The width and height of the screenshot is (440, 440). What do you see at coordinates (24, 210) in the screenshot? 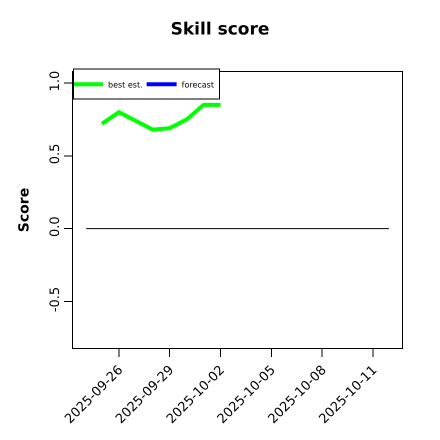
I see `y-axis-title: Score` at bounding box center [24, 210].